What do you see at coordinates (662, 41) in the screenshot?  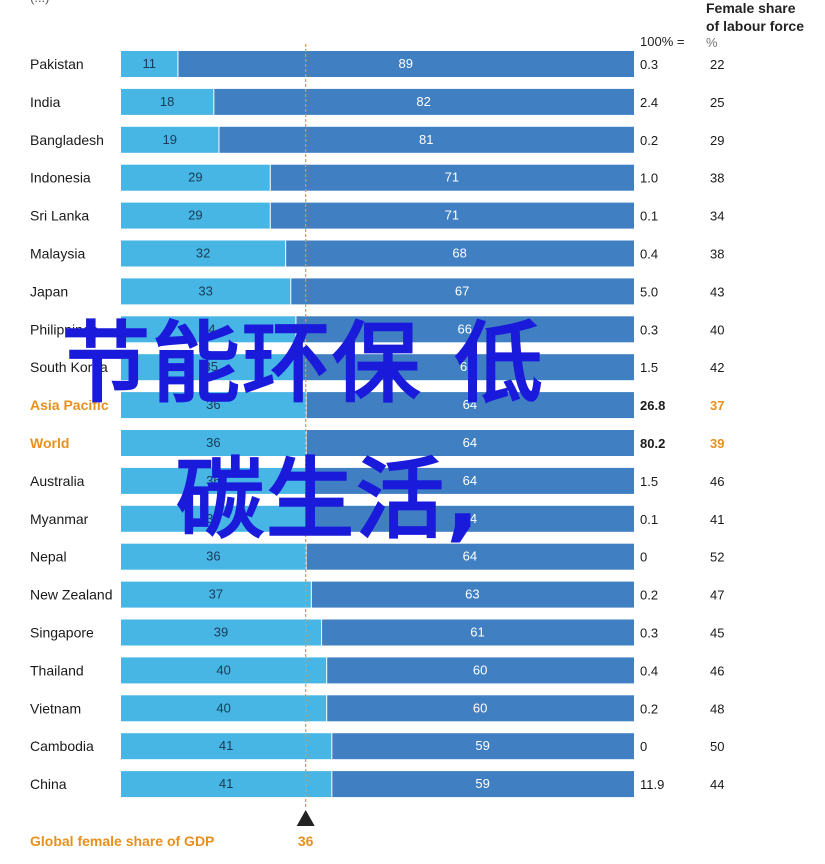 I see `total-header: 100% =` at bounding box center [662, 41].